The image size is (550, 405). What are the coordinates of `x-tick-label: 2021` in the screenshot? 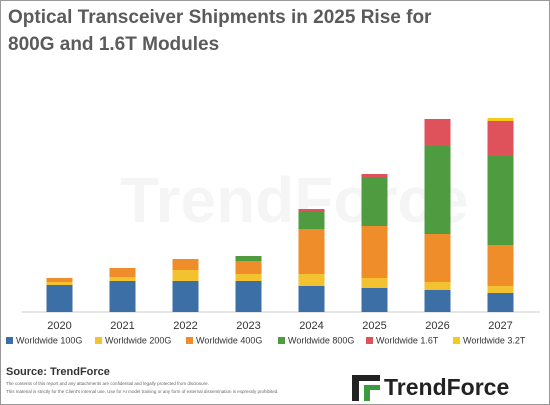 It's located at (122, 326).